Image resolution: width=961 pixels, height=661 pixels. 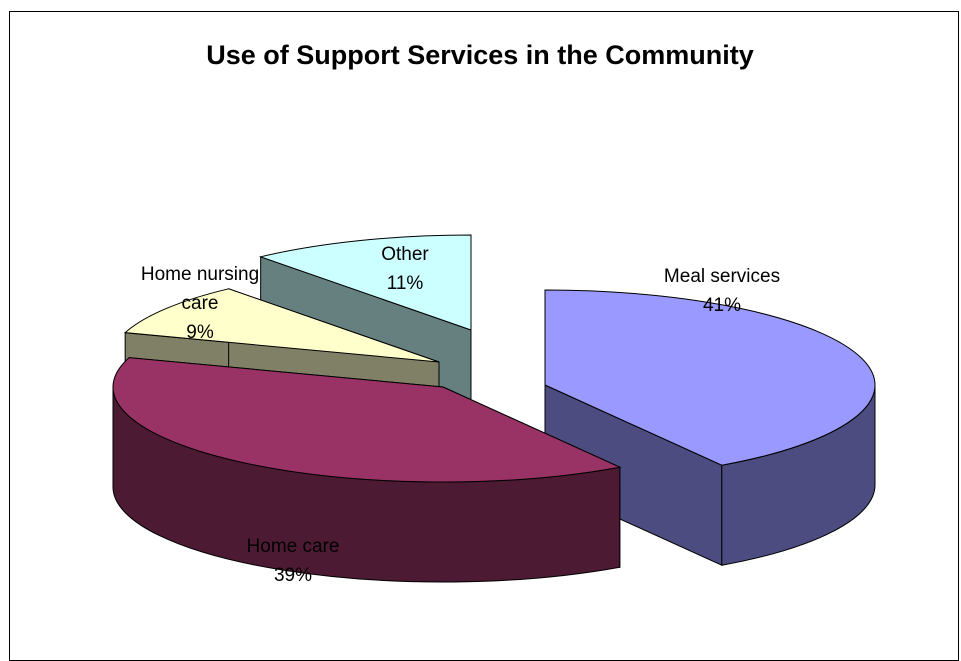 What do you see at coordinates (722, 291) in the screenshot?
I see `data-label-meal-services: Meal services 41%` at bounding box center [722, 291].